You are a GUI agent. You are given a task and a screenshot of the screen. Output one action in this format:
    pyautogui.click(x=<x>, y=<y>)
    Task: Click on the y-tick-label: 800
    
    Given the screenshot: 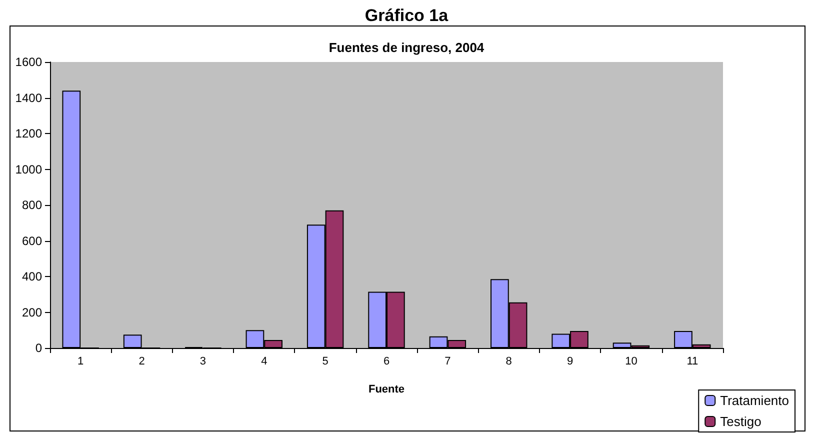 What is the action you would take?
    pyautogui.click(x=32, y=205)
    